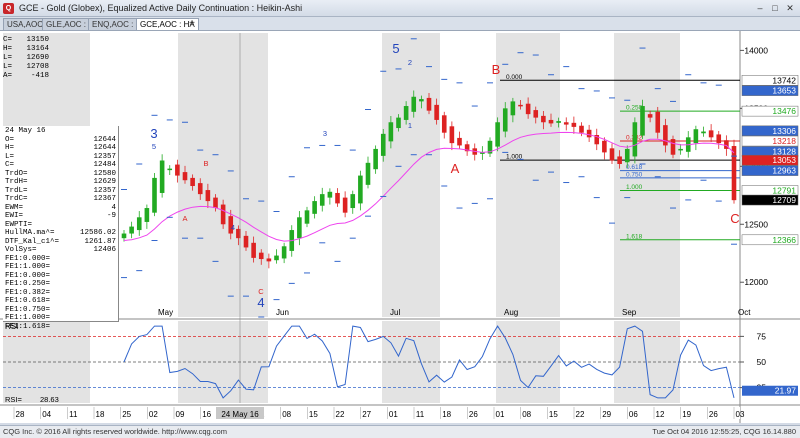  I want to click on month-label: May, so click(165, 312).